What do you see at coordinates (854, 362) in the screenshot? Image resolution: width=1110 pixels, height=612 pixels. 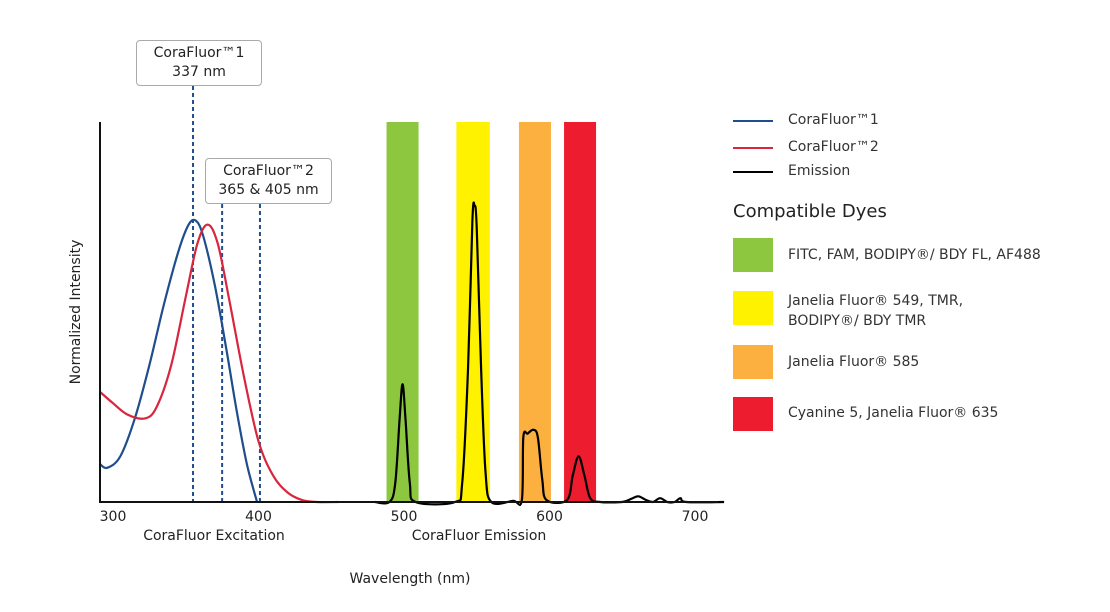 I see `dye-label: Janelia Fluor® 585` at bounding box center [854, 362].